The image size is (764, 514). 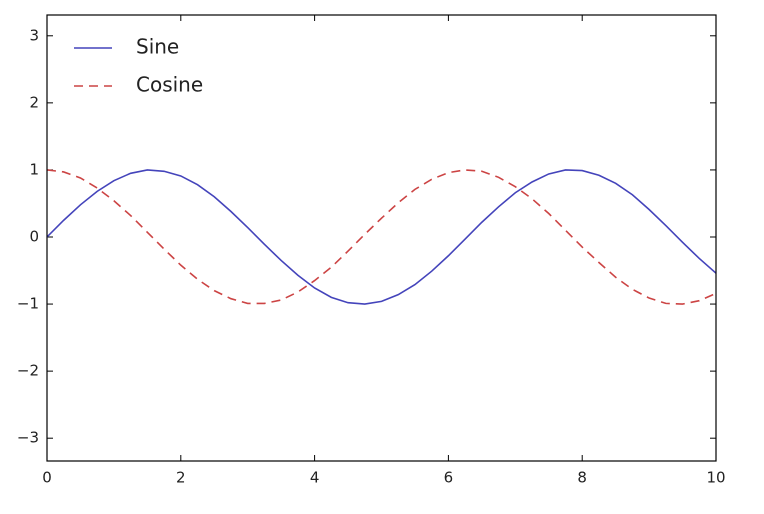 What do you see at coordinates (34, 102) in the screenshot?
I see `y-tick-label: 2` at bounding box center [34, 102].